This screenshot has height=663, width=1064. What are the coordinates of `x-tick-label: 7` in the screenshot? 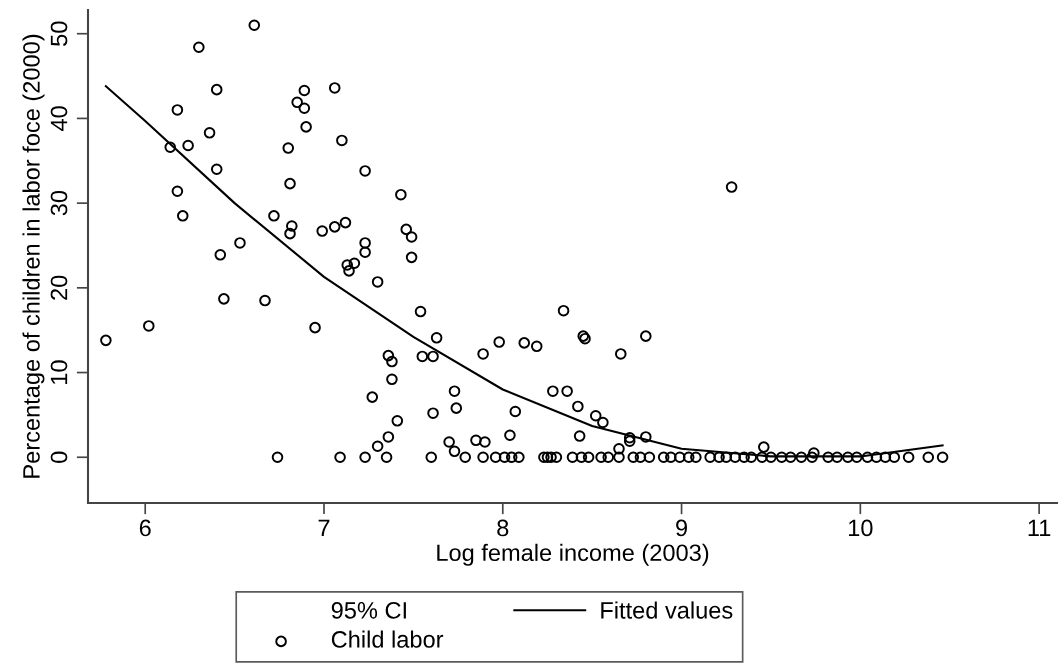 It's located at (324, 528).